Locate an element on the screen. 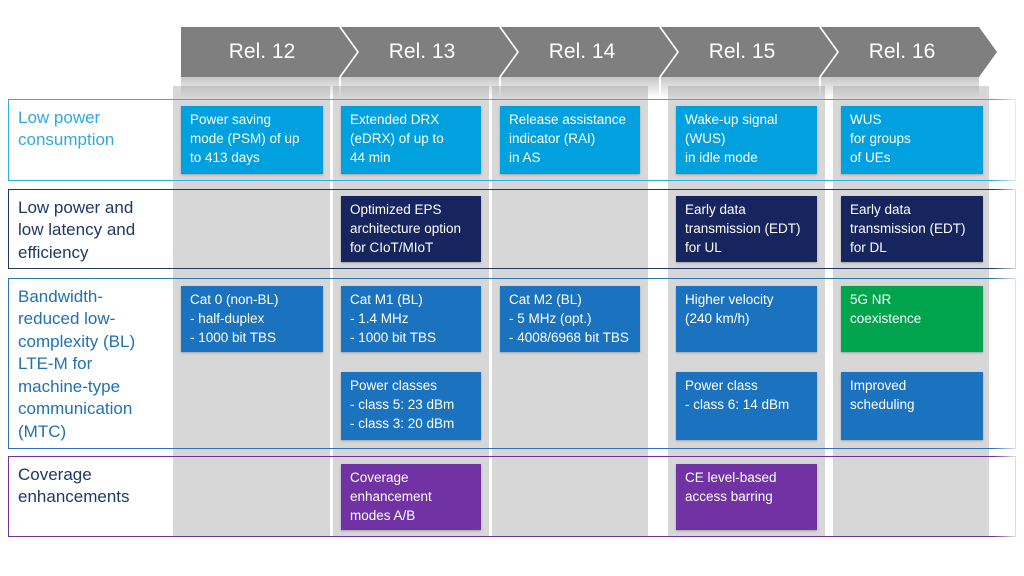 This screenshot has width=1024, height=576. row-low-power-consumption: Low power consumption is located at coordinates (512, 140).